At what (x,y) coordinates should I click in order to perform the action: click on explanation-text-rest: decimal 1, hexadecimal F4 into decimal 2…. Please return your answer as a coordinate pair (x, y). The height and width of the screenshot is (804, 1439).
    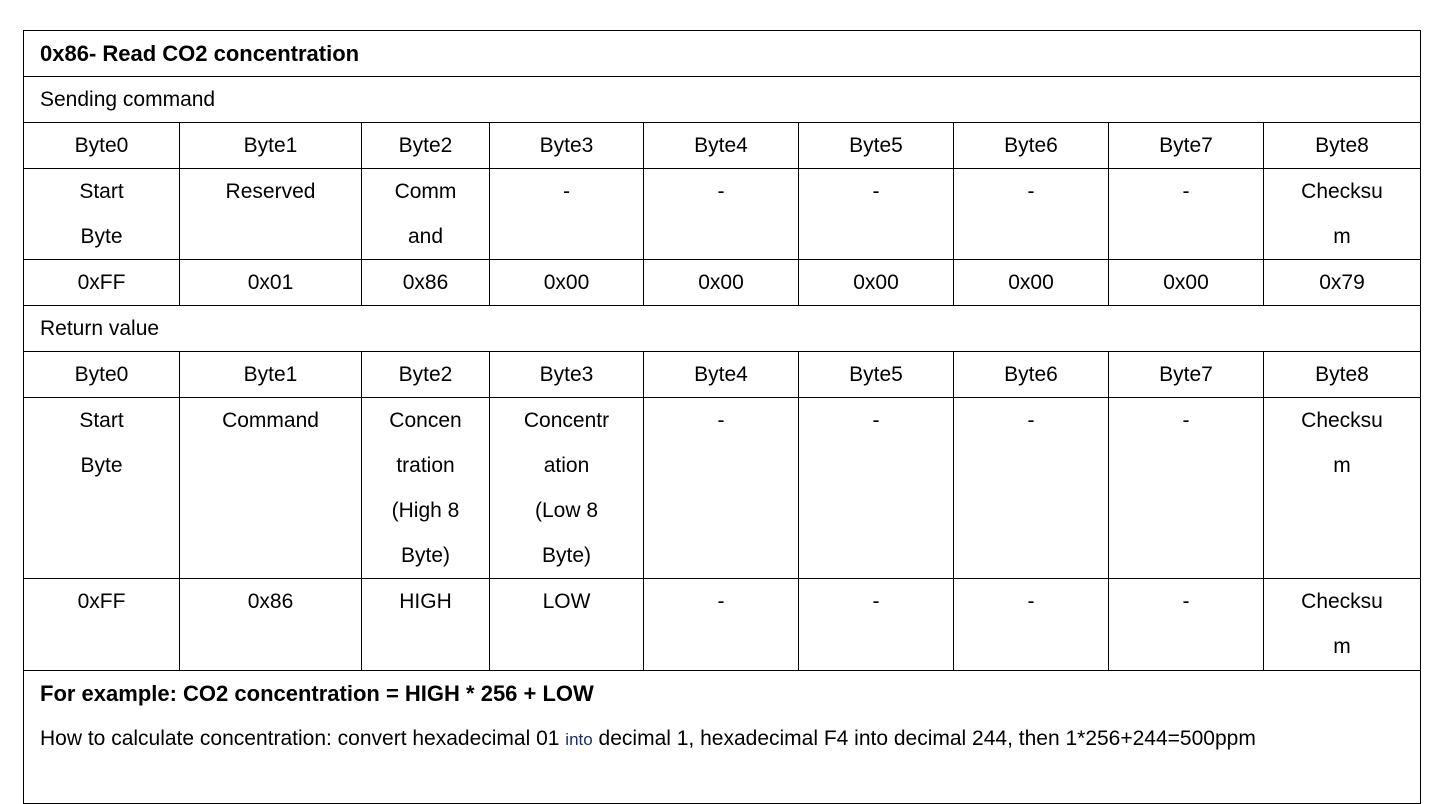
    Looking at the image, I should click on (924, 738).